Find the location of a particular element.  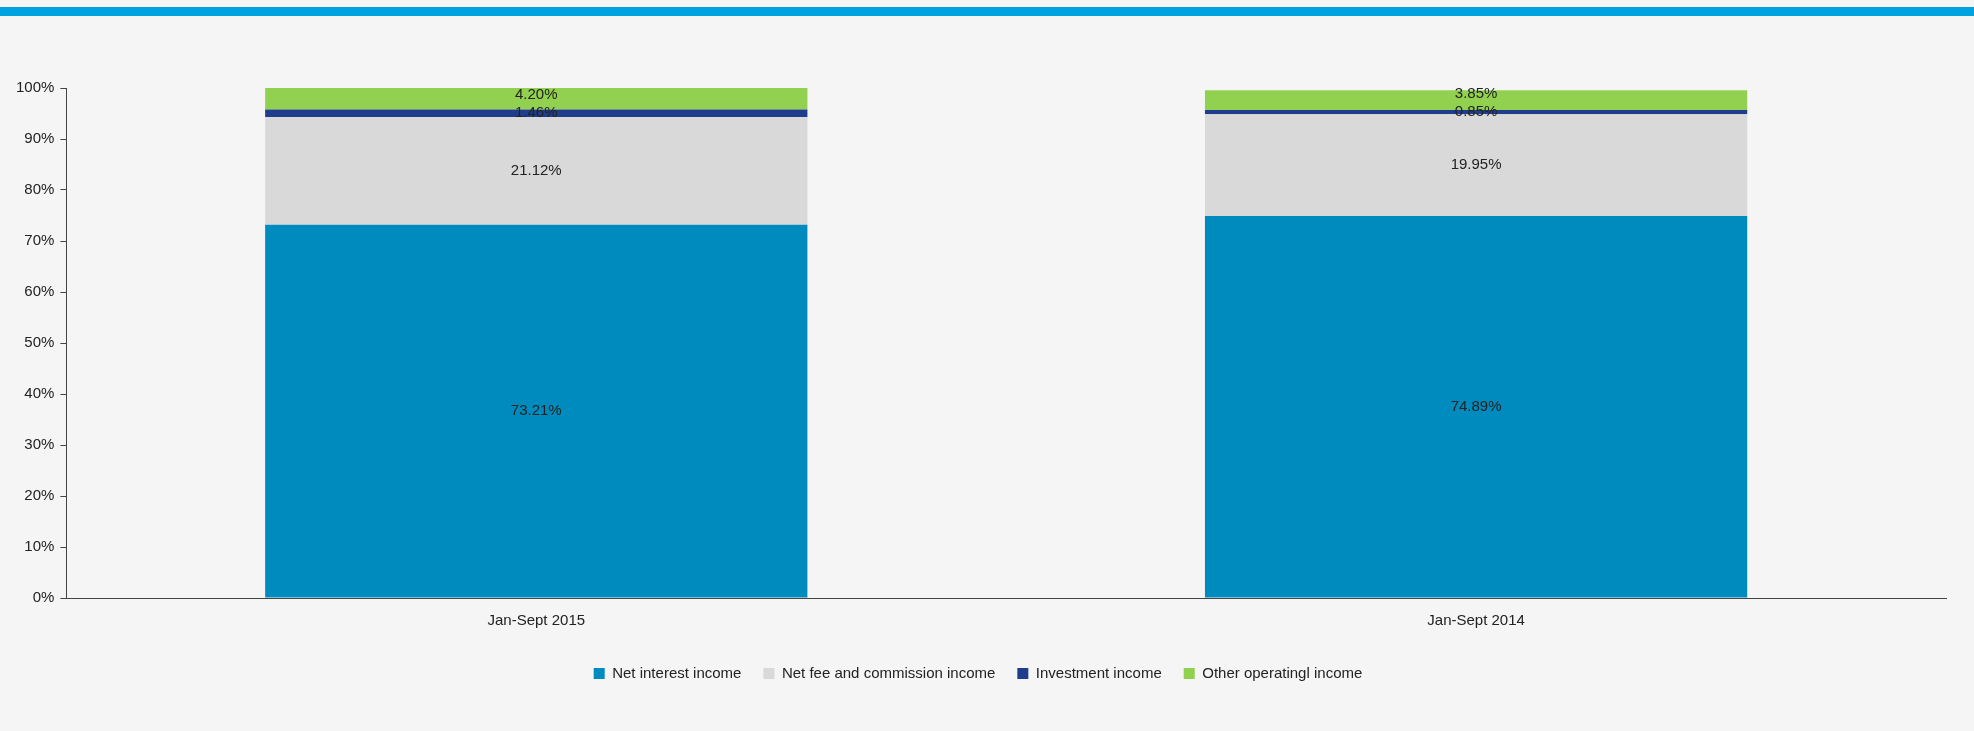

legend-label: Other operatingl income is located at coordinates (1282, 672).